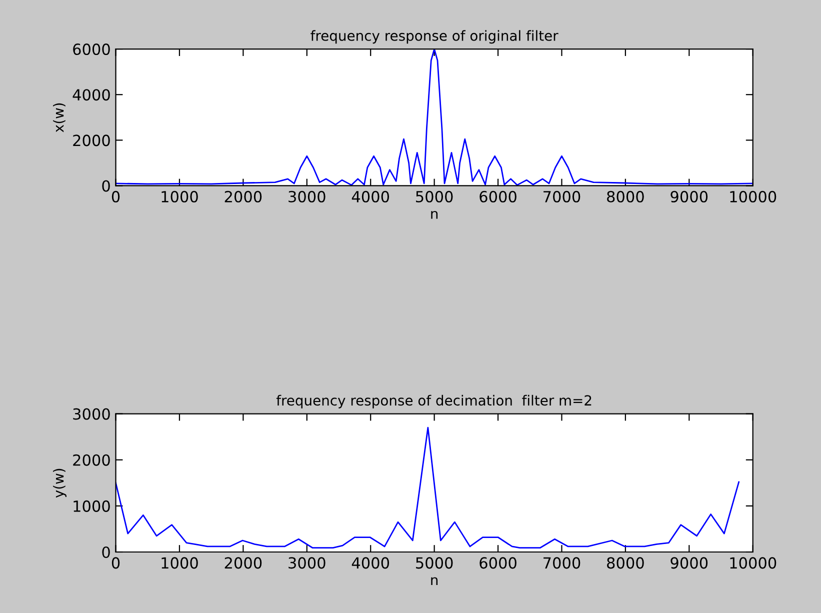 This screenshot has height=613, width=821. I want to click on y-axis-title: x(w), so click(59, 117).